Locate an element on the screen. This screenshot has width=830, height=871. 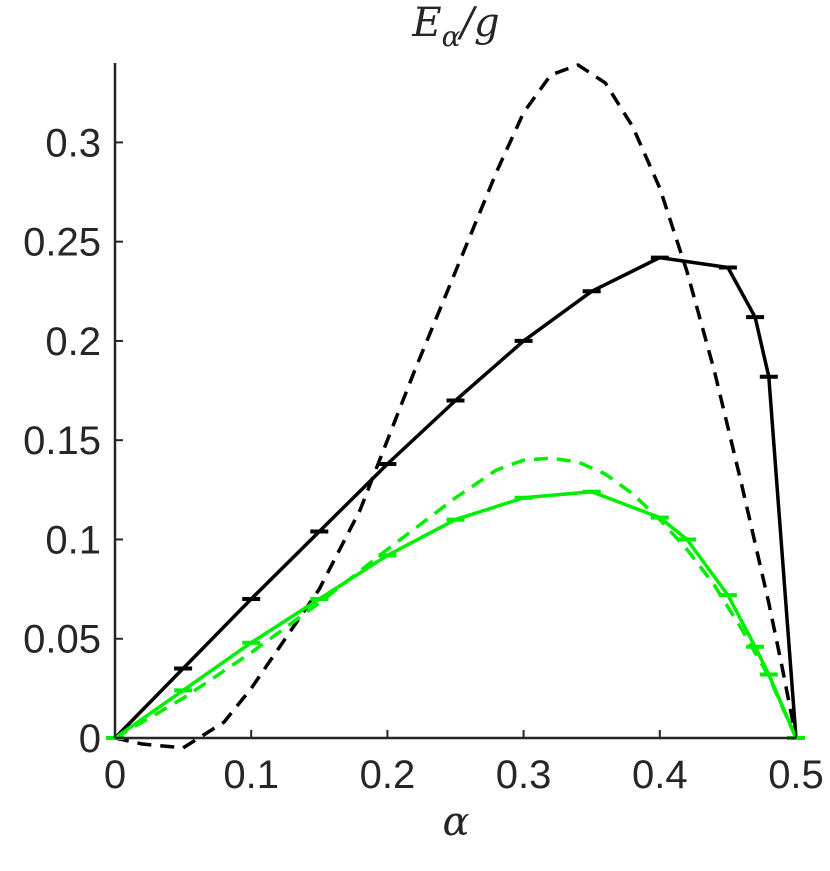
x-axis-label: α is located at coordinates (455, 822).